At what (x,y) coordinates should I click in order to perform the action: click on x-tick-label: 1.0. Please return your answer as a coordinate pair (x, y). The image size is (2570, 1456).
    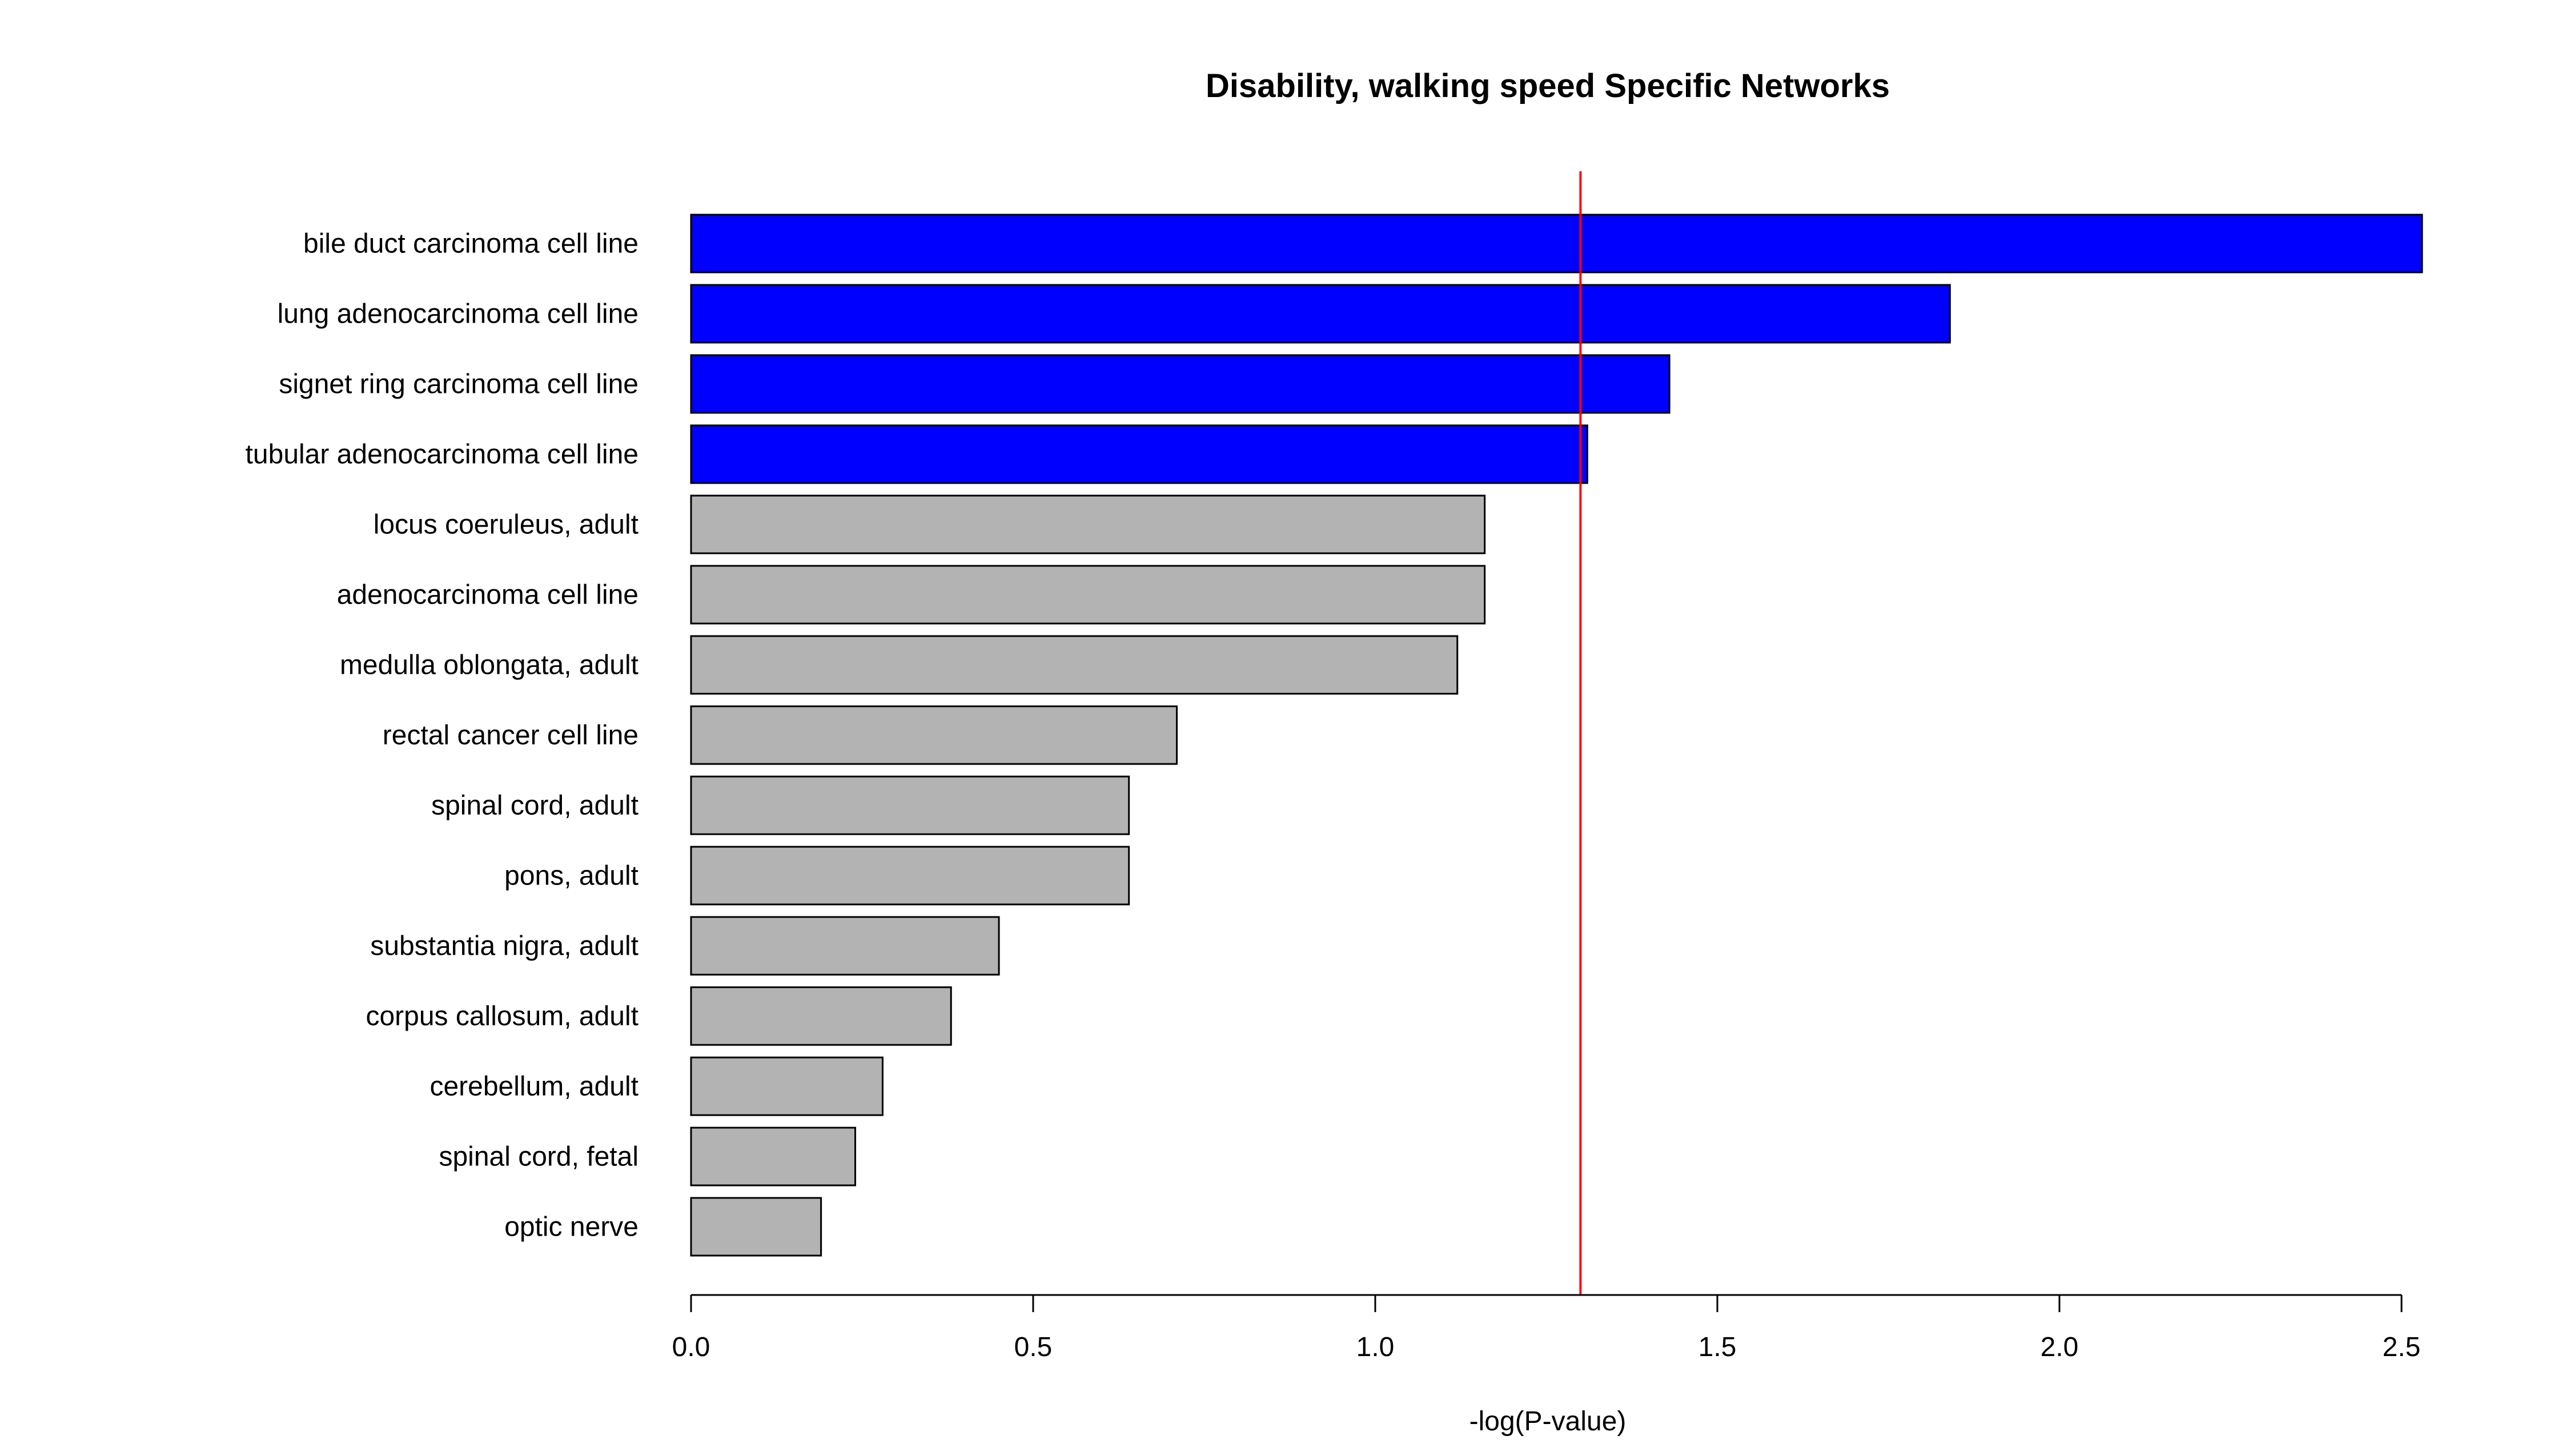
    Looking at the image, I should click on (1375, 1347).